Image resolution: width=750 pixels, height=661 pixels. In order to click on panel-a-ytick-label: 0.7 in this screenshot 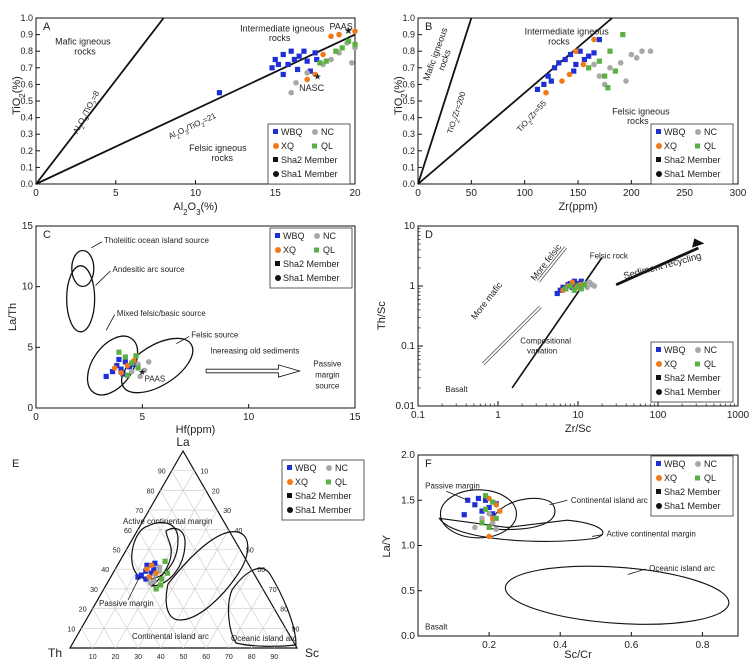, I will do `click(26, 68)`.